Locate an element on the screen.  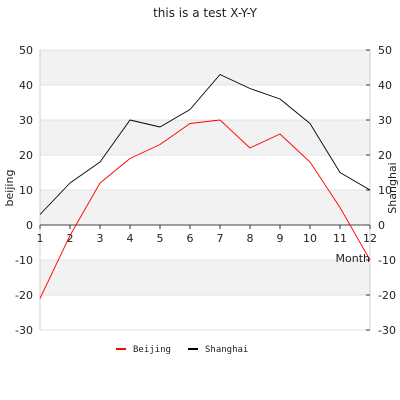
x-tick-label: 2 is located at coordinates (70, 238).